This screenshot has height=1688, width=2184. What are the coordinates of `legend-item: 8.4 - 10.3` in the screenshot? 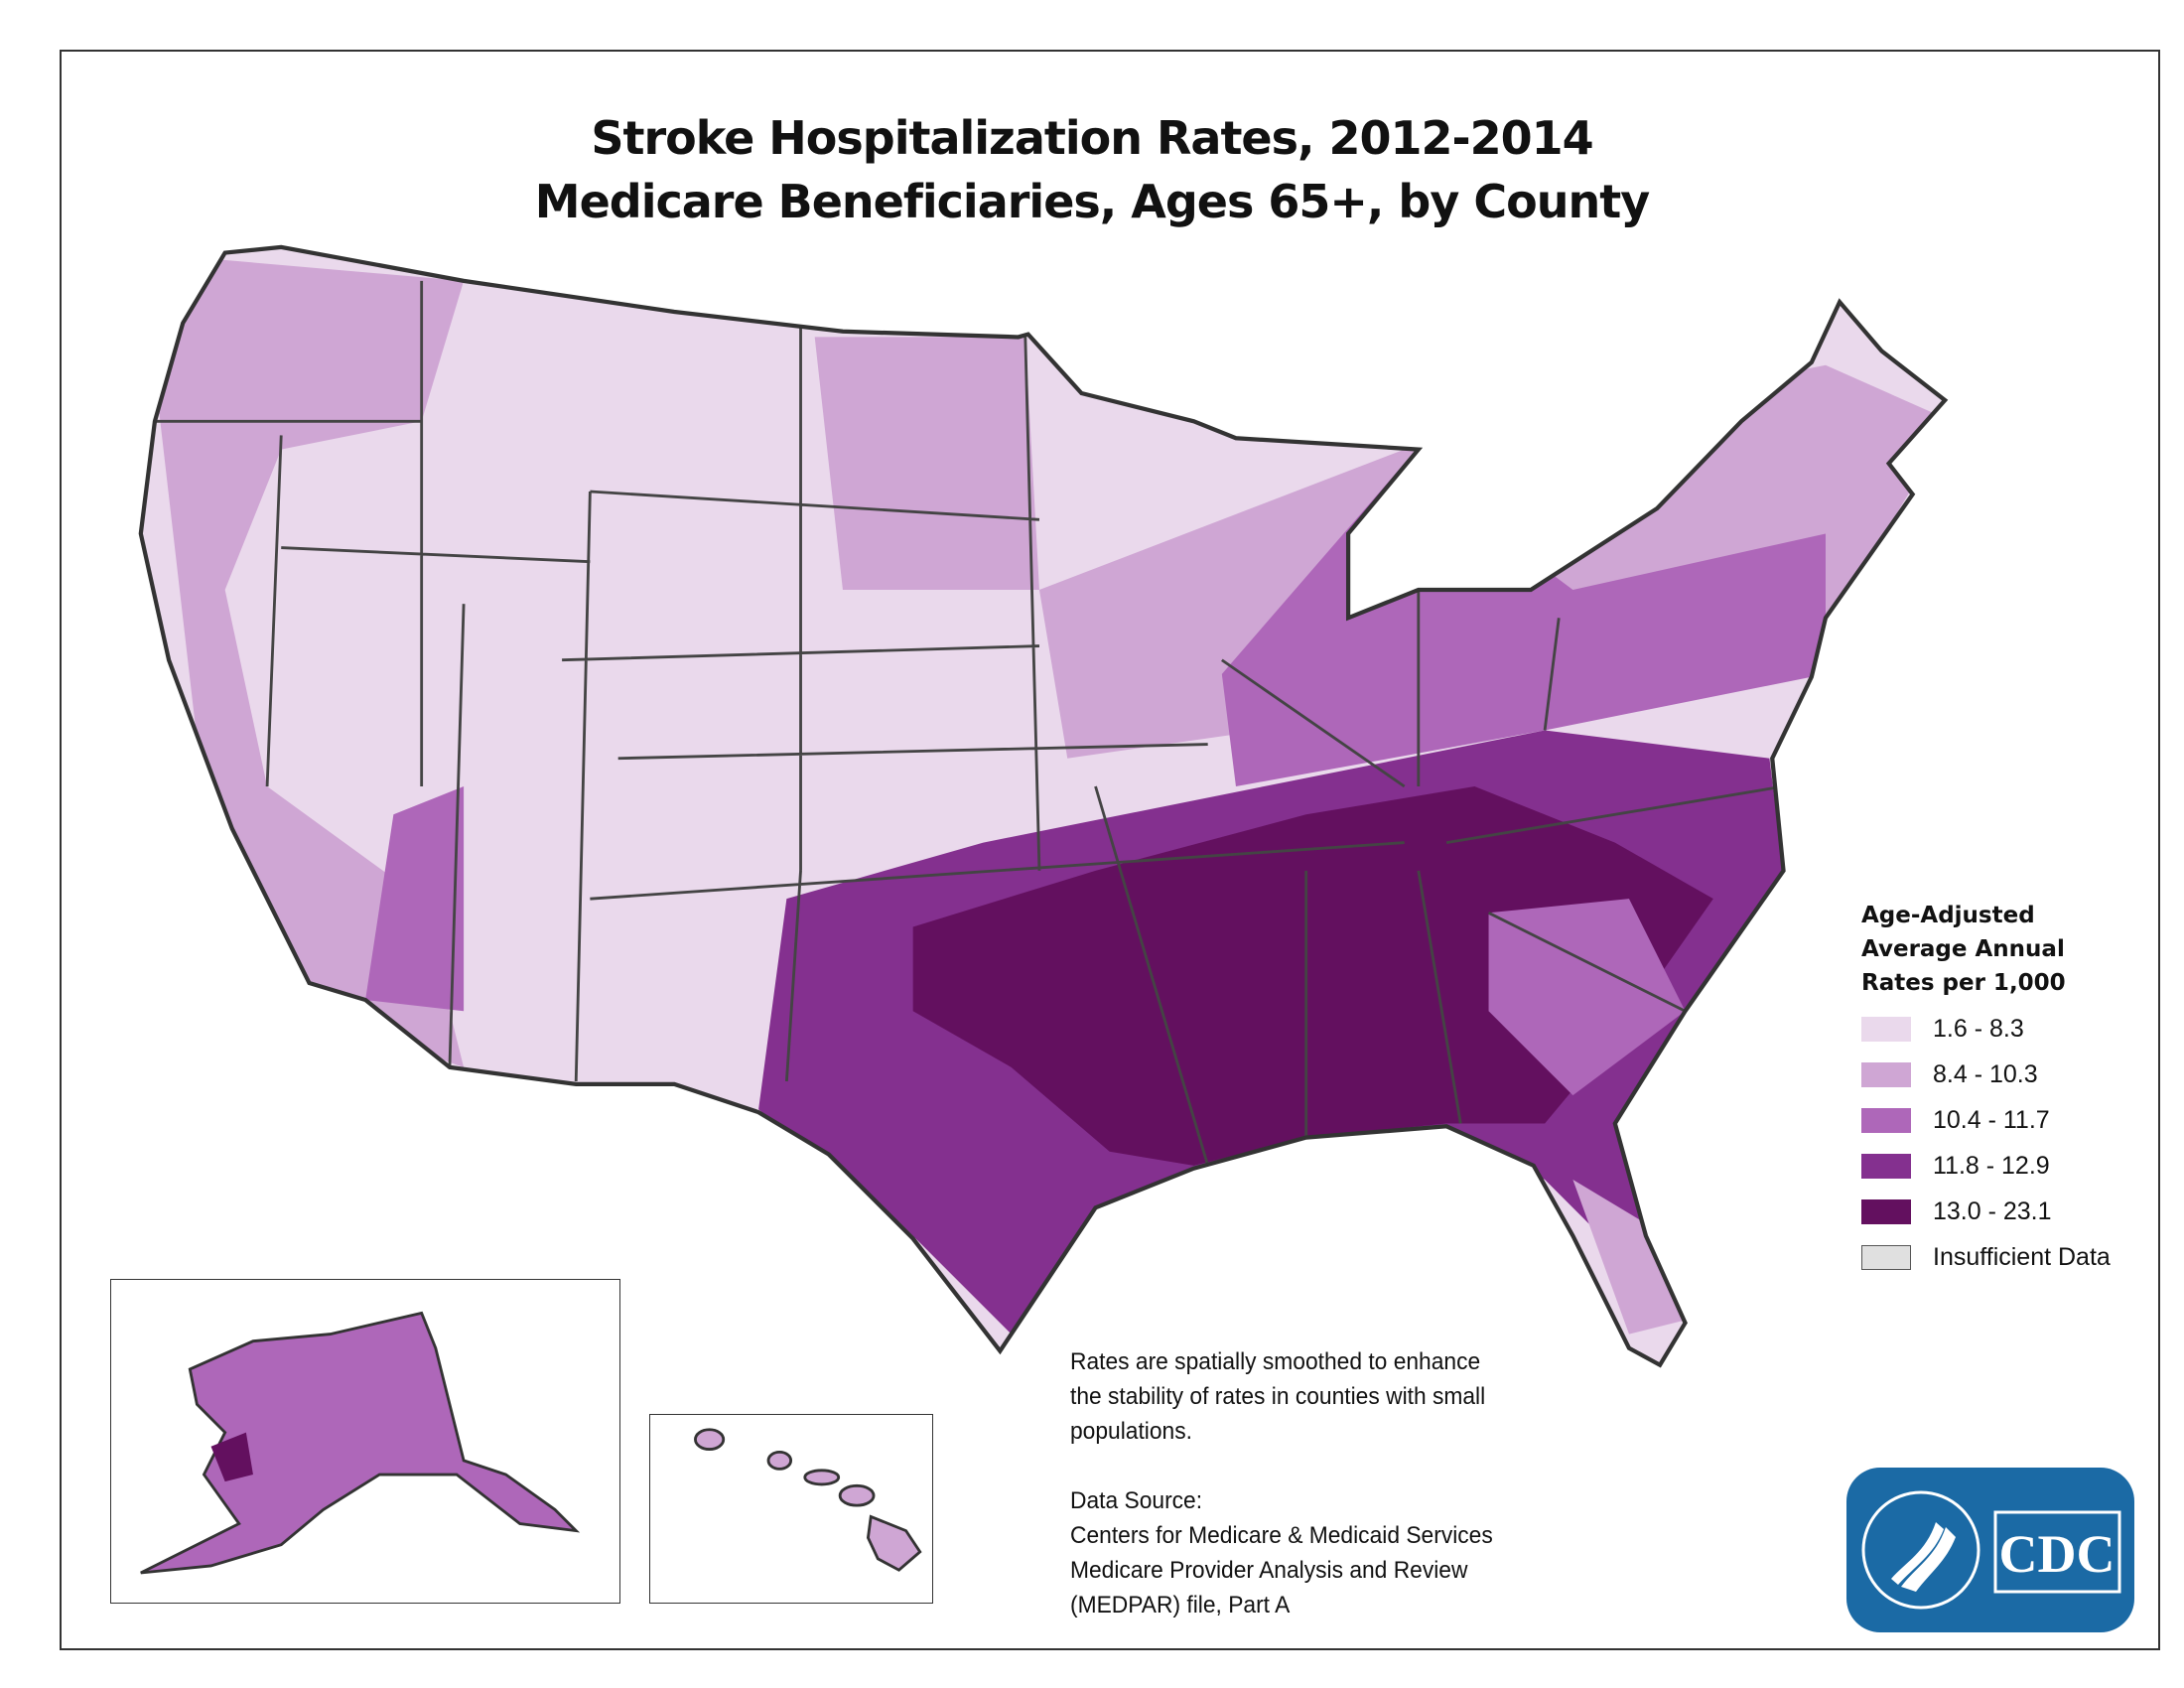 It's located at (1986, 1074).